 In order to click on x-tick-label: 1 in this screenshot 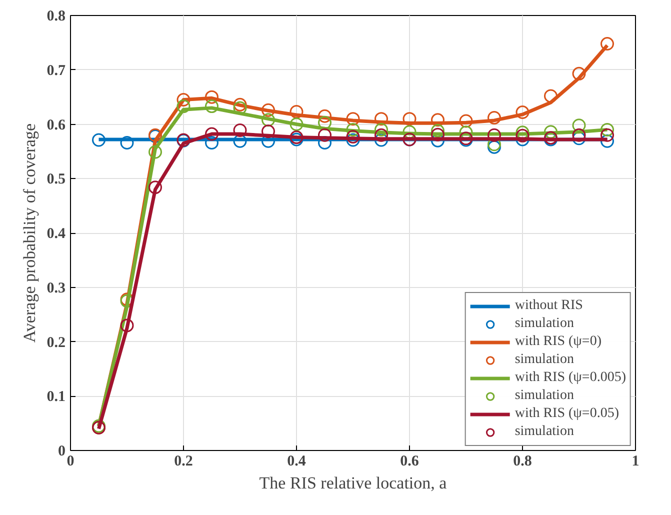, I will do `click(636, 462)`.